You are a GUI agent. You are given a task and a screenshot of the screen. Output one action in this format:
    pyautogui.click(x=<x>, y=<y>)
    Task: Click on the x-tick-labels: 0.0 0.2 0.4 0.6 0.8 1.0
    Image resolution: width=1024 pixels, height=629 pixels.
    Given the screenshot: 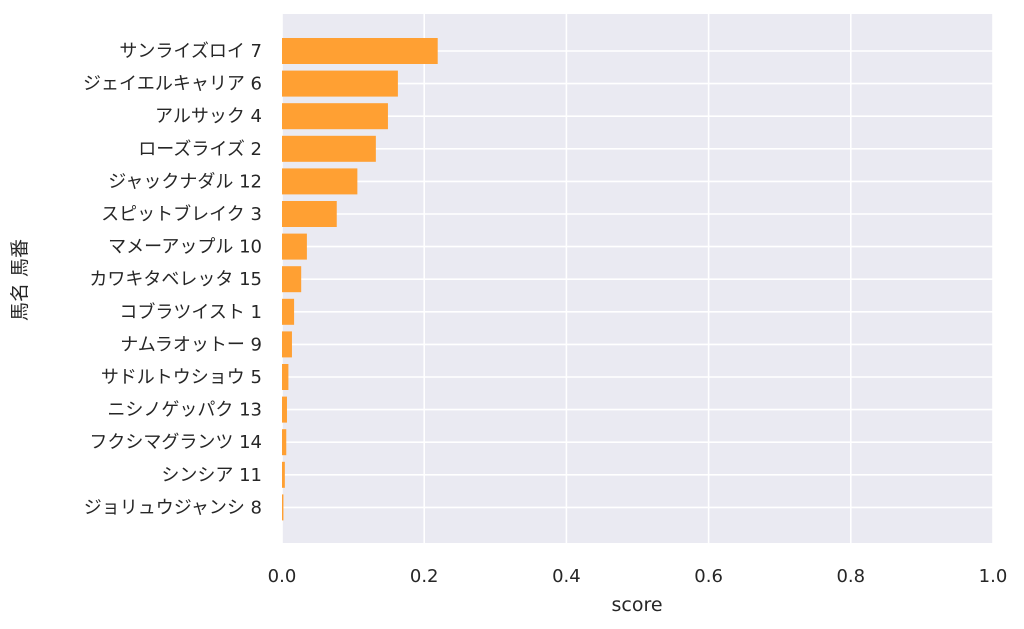 What is the action you would take?
    pyautogui.click(x=638, y=576)
    